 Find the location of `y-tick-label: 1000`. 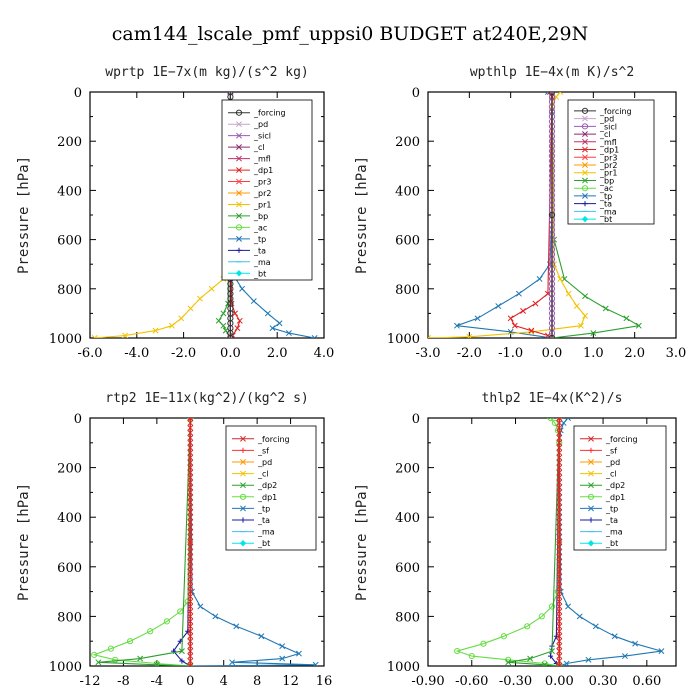

y-tick-label: 1000 is located at coordinates (403, 667).